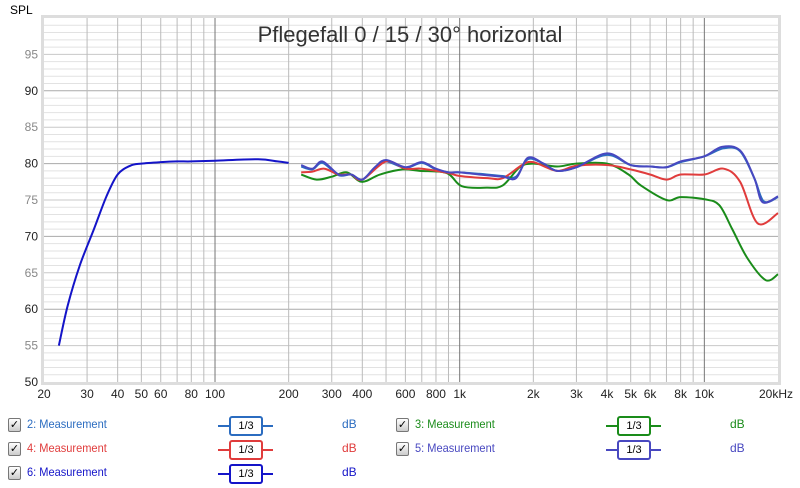 The image size is (800, 488). Describe the element at coordinates (681, 393) in the screenshot. I see `x-tick-label: 8k` at that location.